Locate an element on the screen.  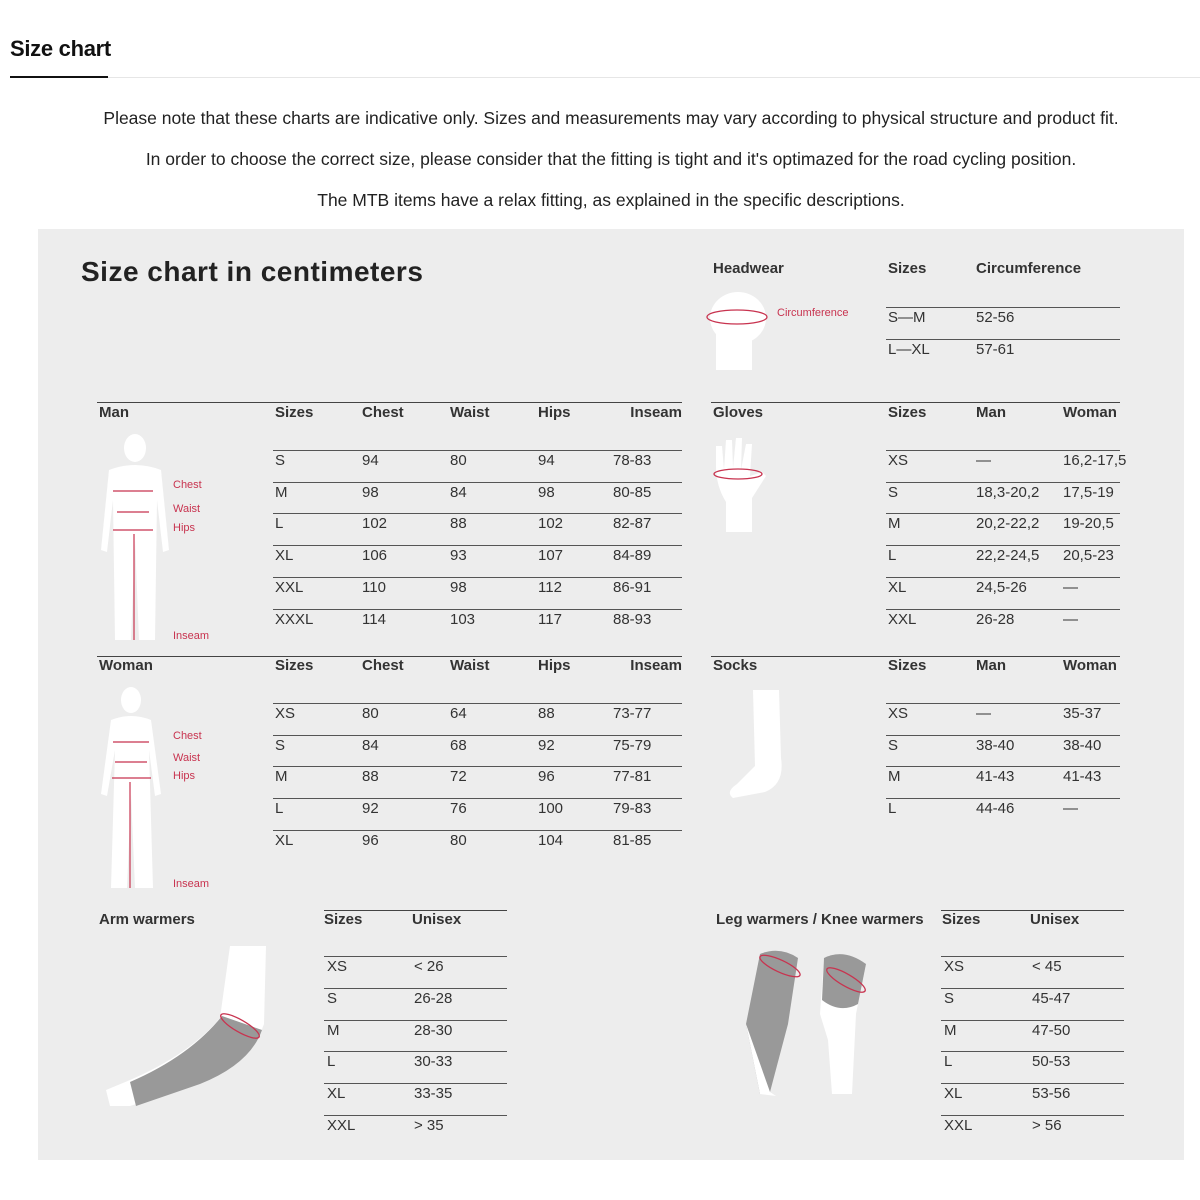
waist-label: Waist is located at coordinates (187, 509).